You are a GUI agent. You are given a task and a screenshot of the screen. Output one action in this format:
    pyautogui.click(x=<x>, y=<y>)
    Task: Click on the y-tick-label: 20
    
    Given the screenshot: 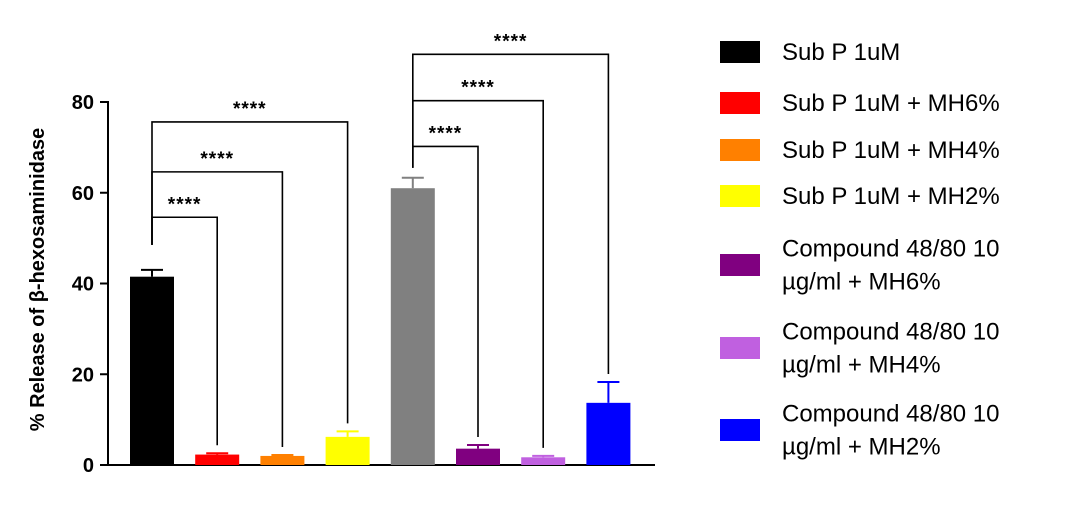 What is the action you would take?
    pyautogui.click(x=83, y=375)
    